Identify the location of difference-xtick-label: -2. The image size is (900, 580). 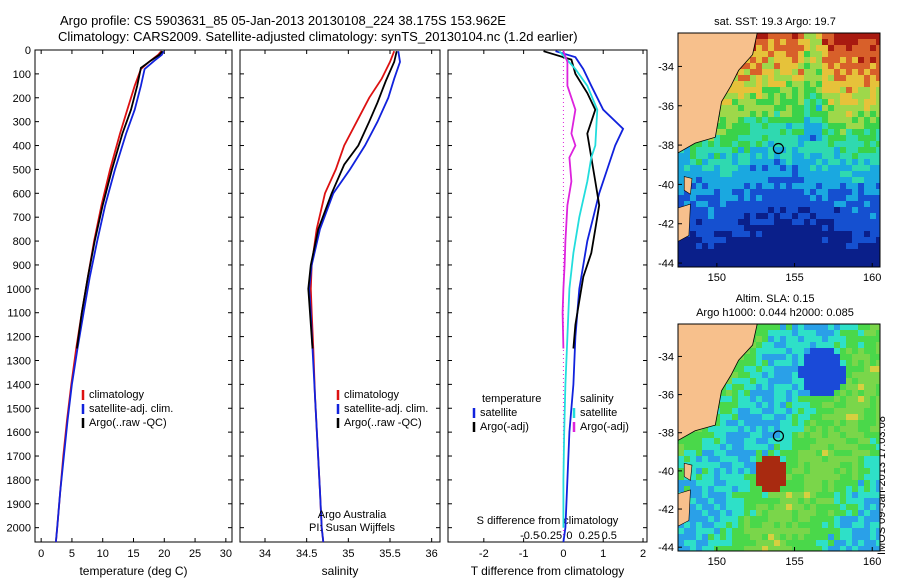
(484, 554).